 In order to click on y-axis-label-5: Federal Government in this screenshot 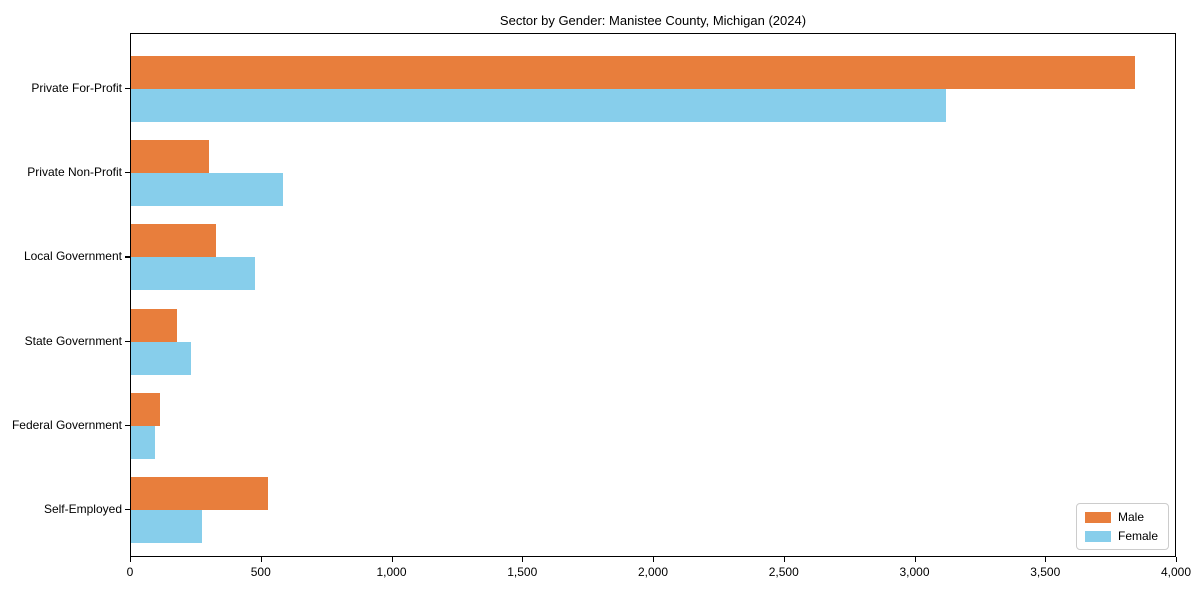, I will do `click(66, 424)`.